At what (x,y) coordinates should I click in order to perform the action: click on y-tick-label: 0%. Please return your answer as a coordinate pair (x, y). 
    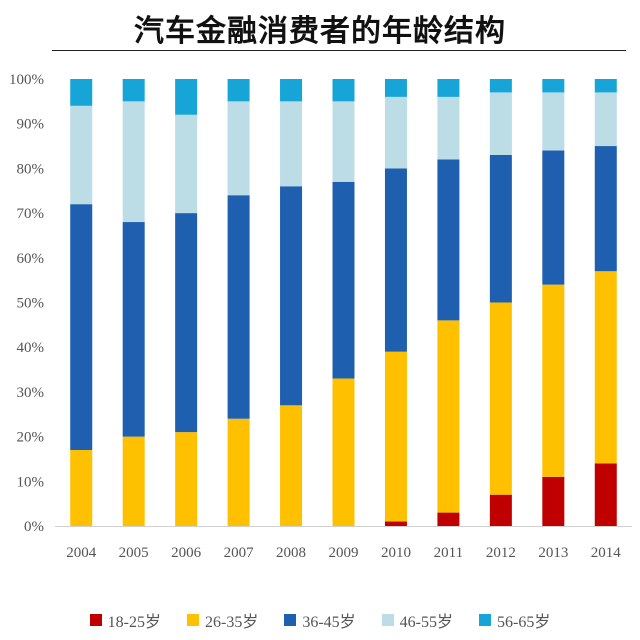
    Looking at the image, I should click on (34, 527).